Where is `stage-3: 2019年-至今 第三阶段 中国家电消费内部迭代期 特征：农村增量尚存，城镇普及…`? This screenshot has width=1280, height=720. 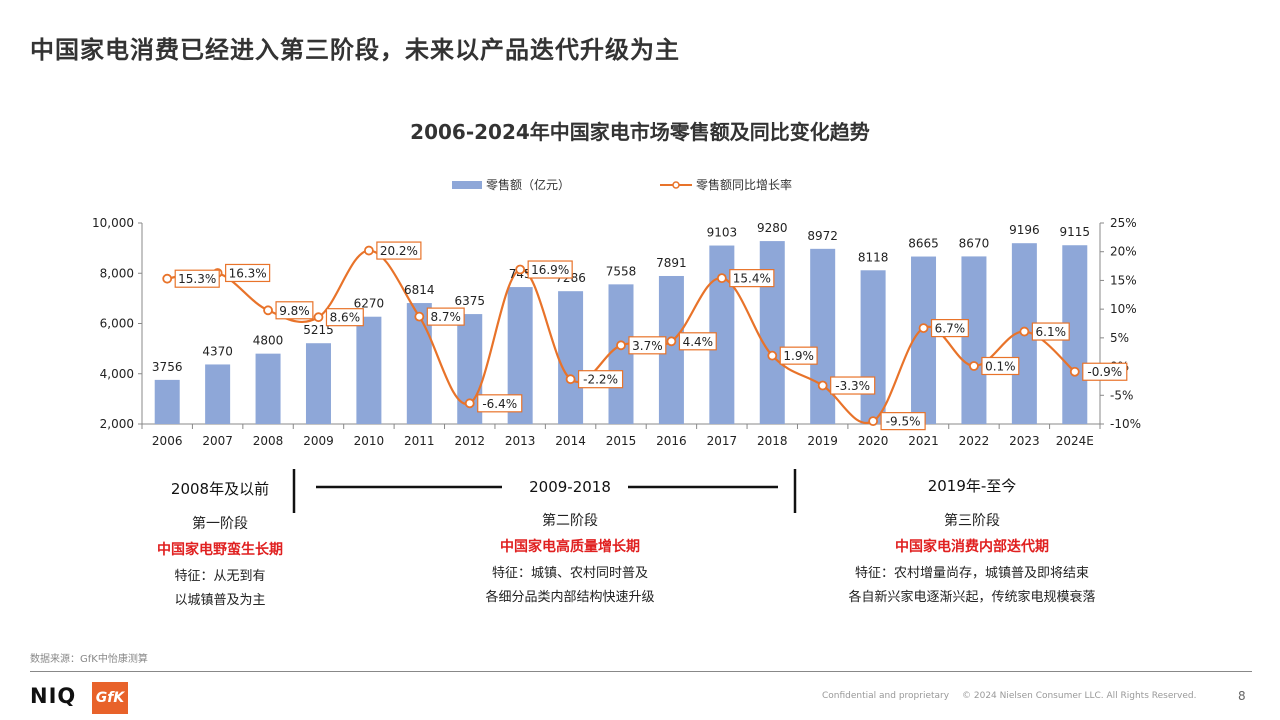 stage-3: 2019年-至今 第三阶段 中国家电消费内部迭代期 特征：农村增量尚存，城镇普及… is located at coordinates (972, 542).